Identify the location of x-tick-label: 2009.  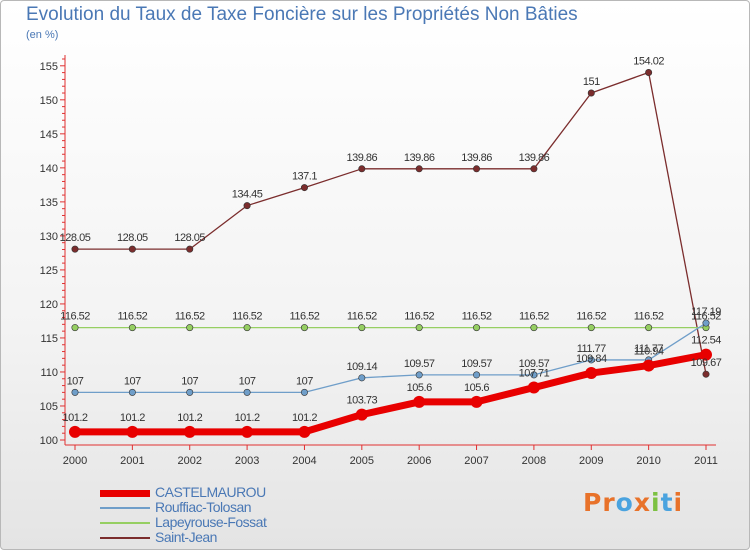
(591, 461).